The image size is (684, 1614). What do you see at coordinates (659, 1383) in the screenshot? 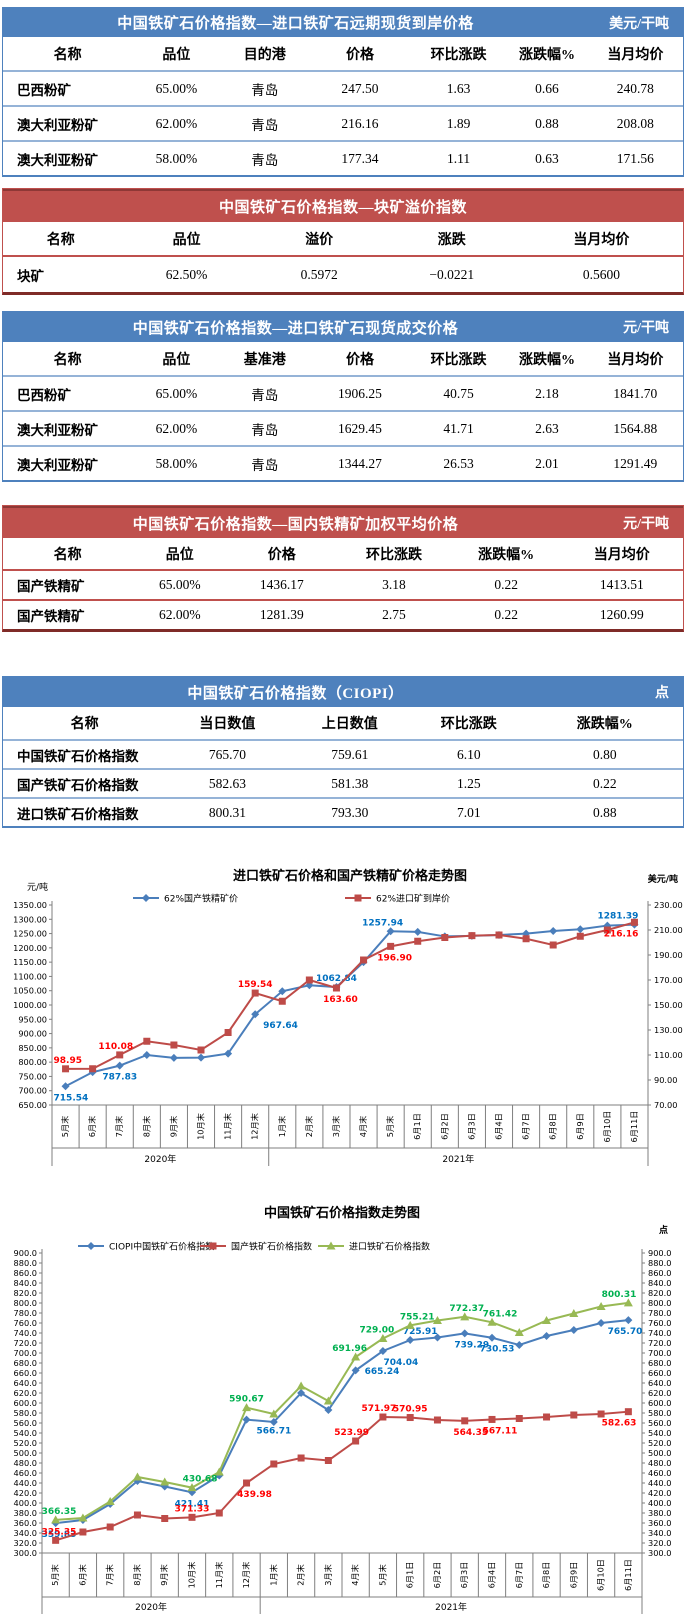
I see `right-tick-label: 640.0` at bounding box center [659, 1383].